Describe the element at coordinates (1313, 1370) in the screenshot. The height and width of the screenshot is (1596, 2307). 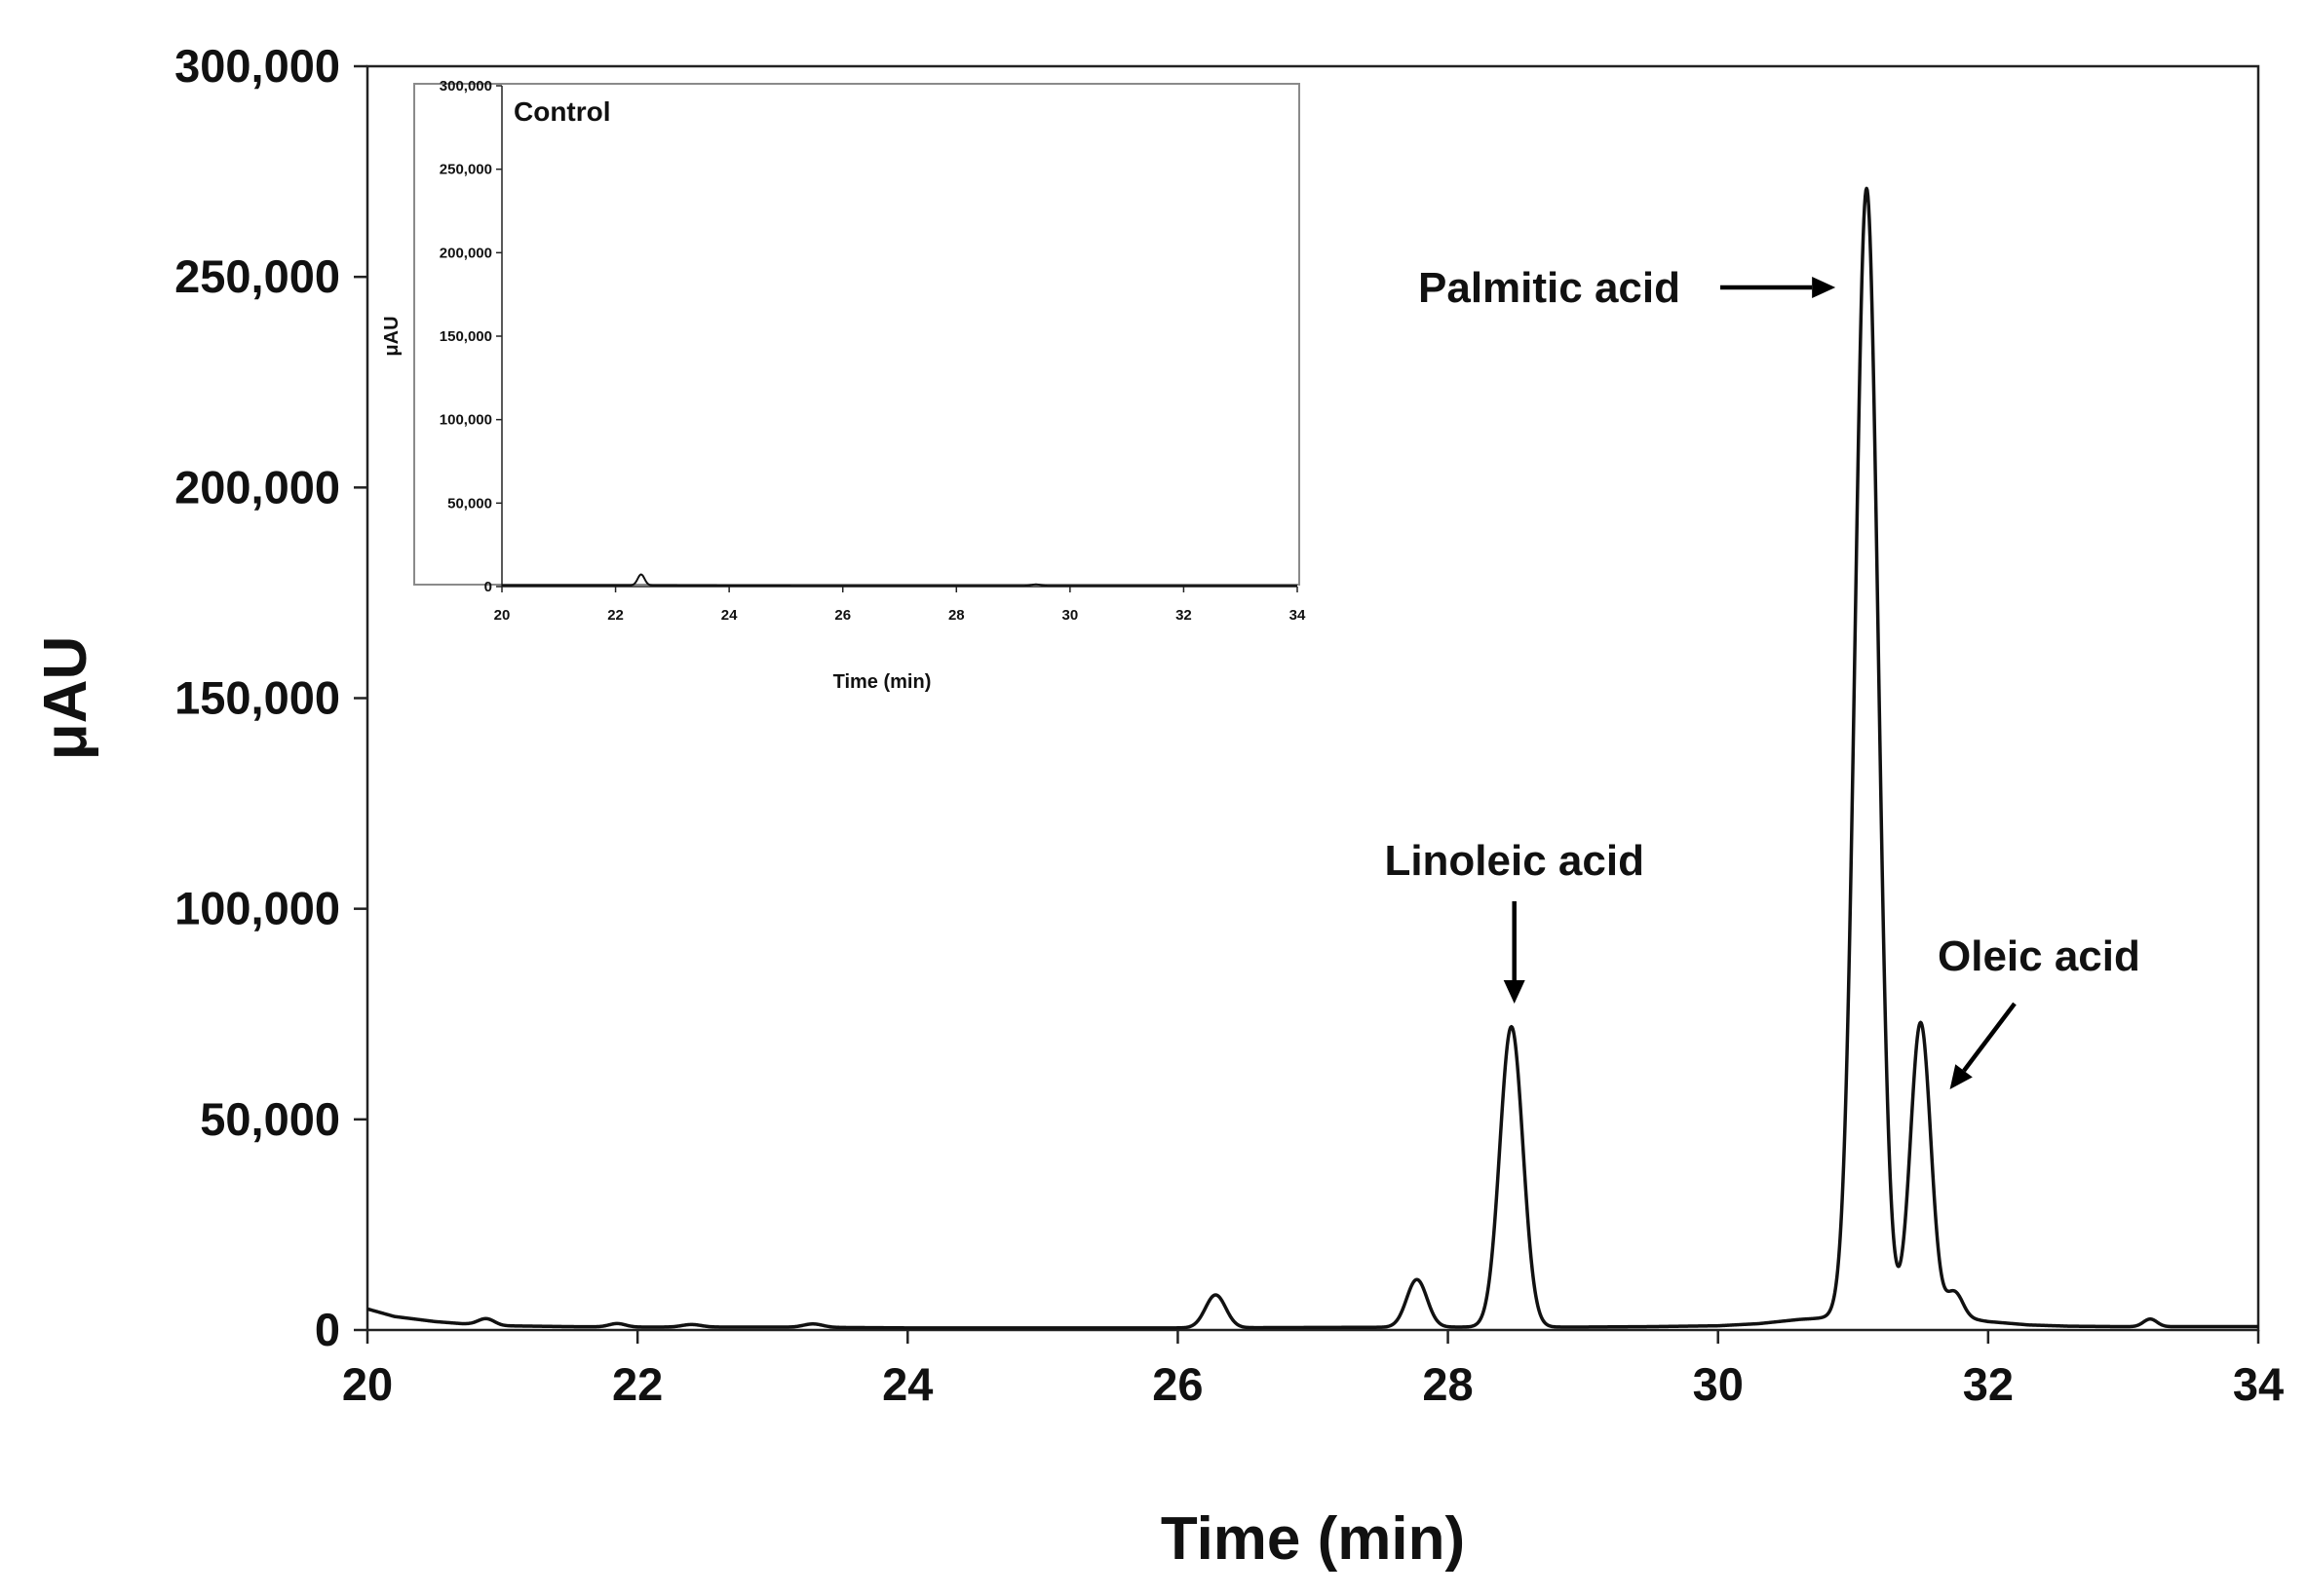
I see `main-x-axis: 20 22 24 26 28 30 32 34` at that location.